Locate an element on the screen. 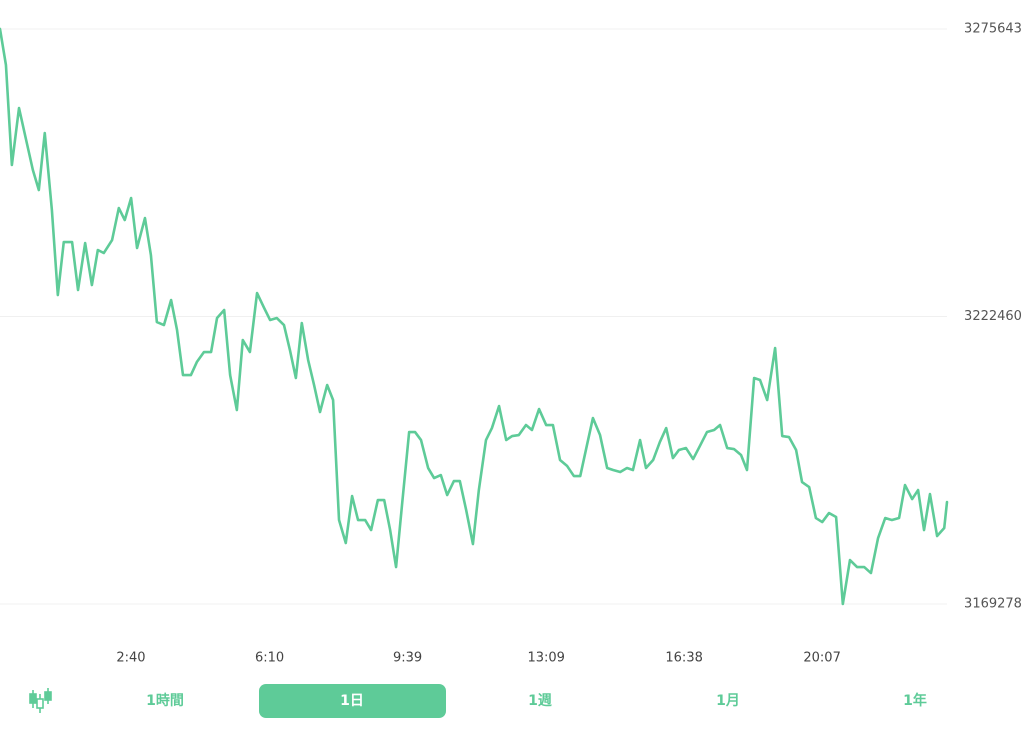 This screenshot has width=1024, height=732. y-tick-label: 3169278 is located at coordinates (993, 604).